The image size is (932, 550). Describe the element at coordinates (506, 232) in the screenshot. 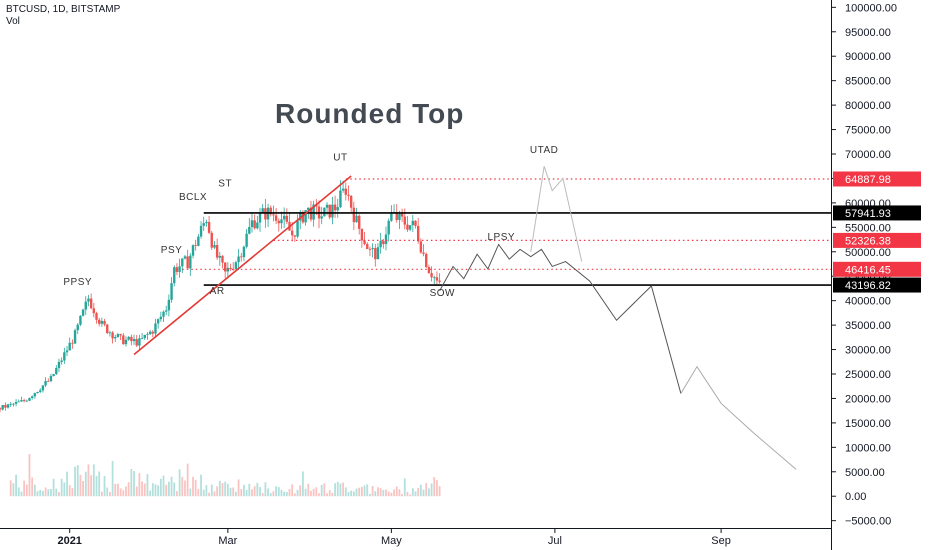

I see `price-levels` at that location.